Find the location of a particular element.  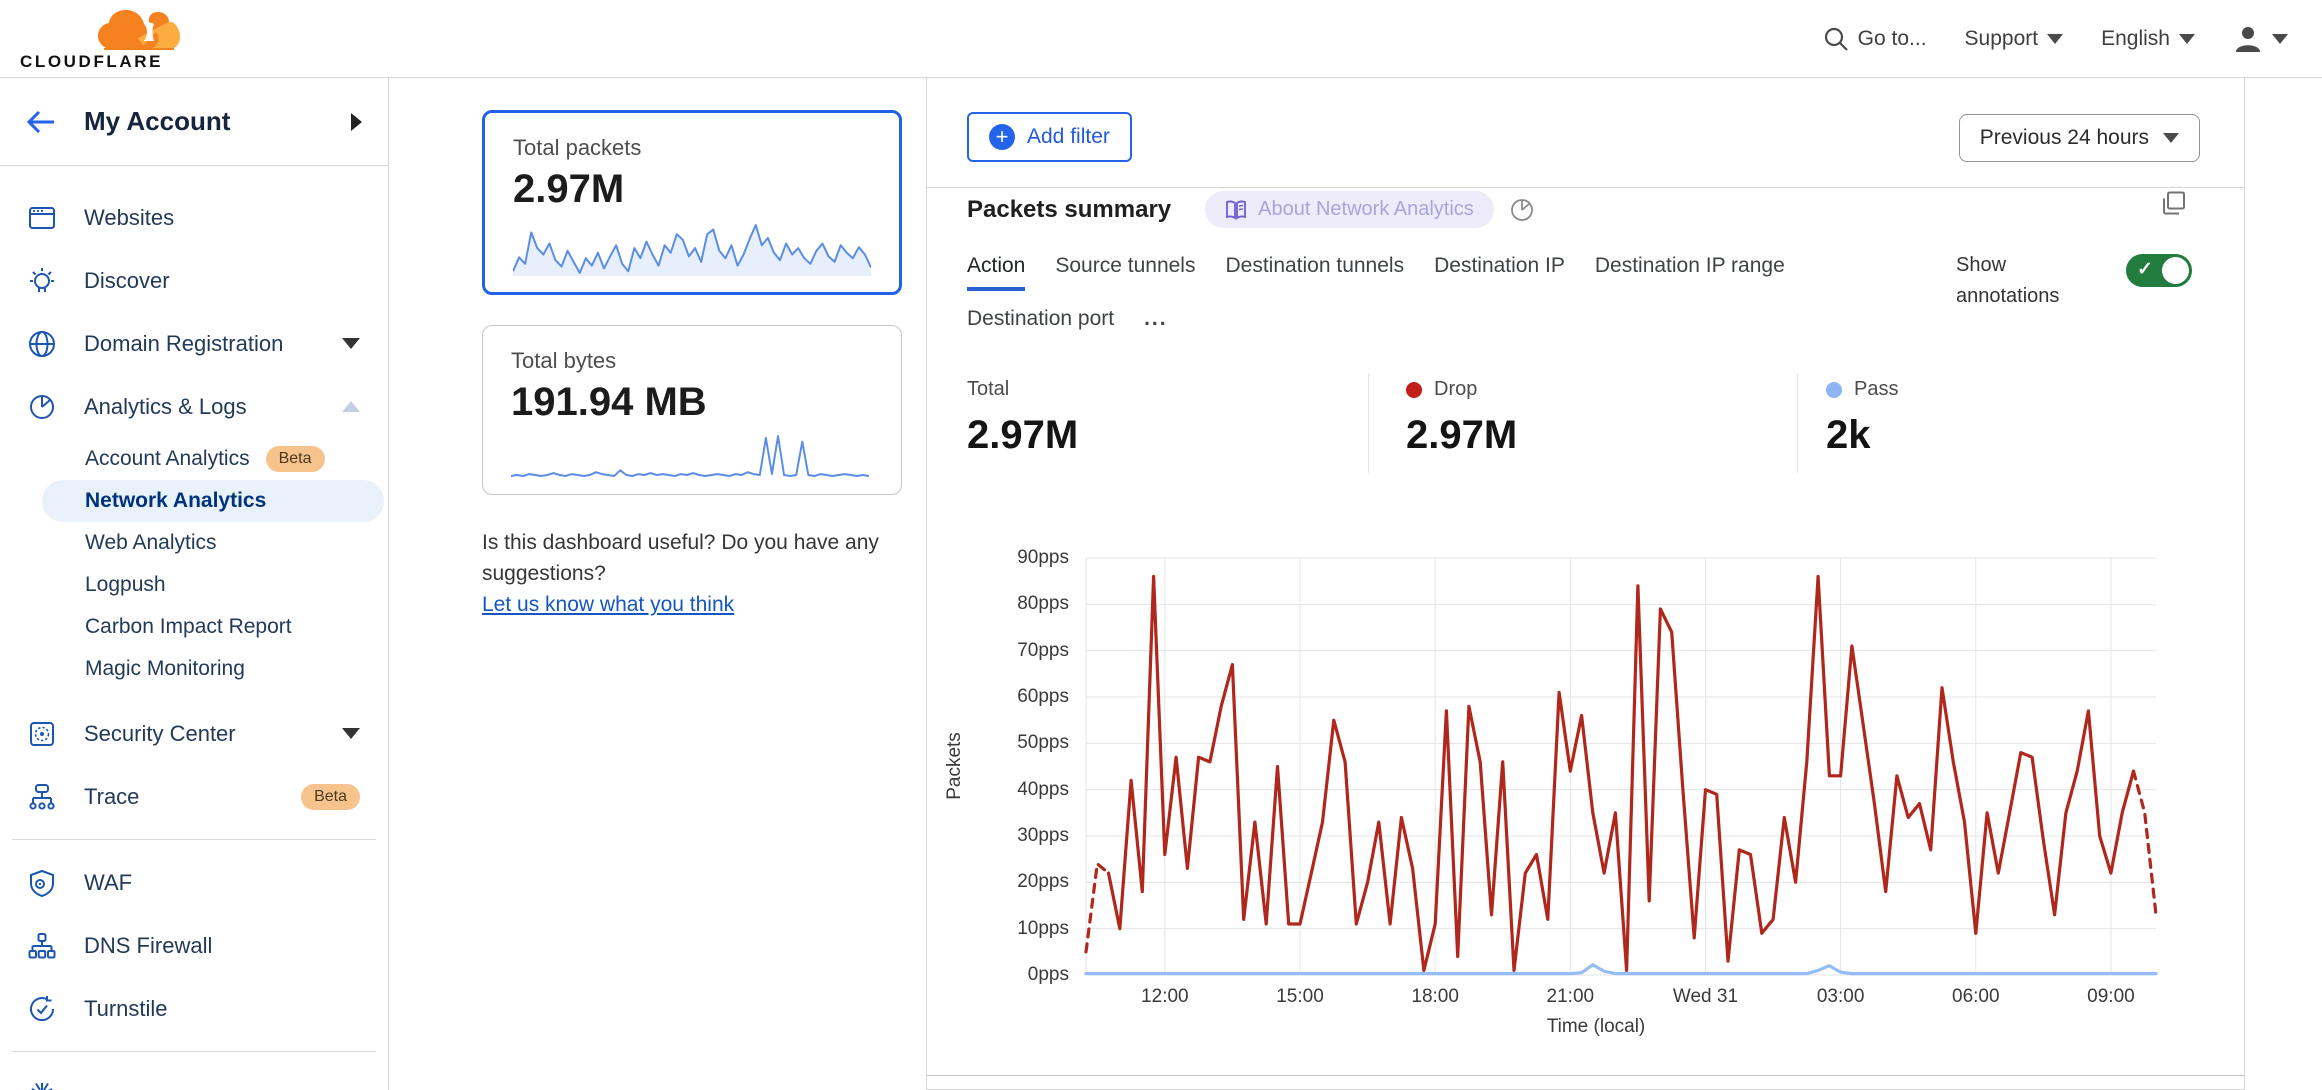

support-label: Support is located at coordinates (2001, 38).